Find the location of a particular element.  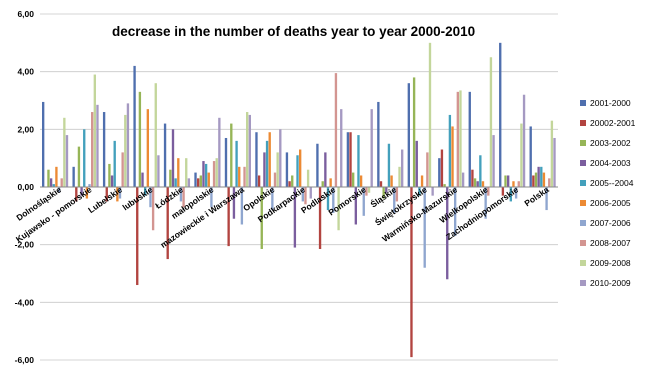

y-tick-label: 0,00 is located at coordinates (25, 187).